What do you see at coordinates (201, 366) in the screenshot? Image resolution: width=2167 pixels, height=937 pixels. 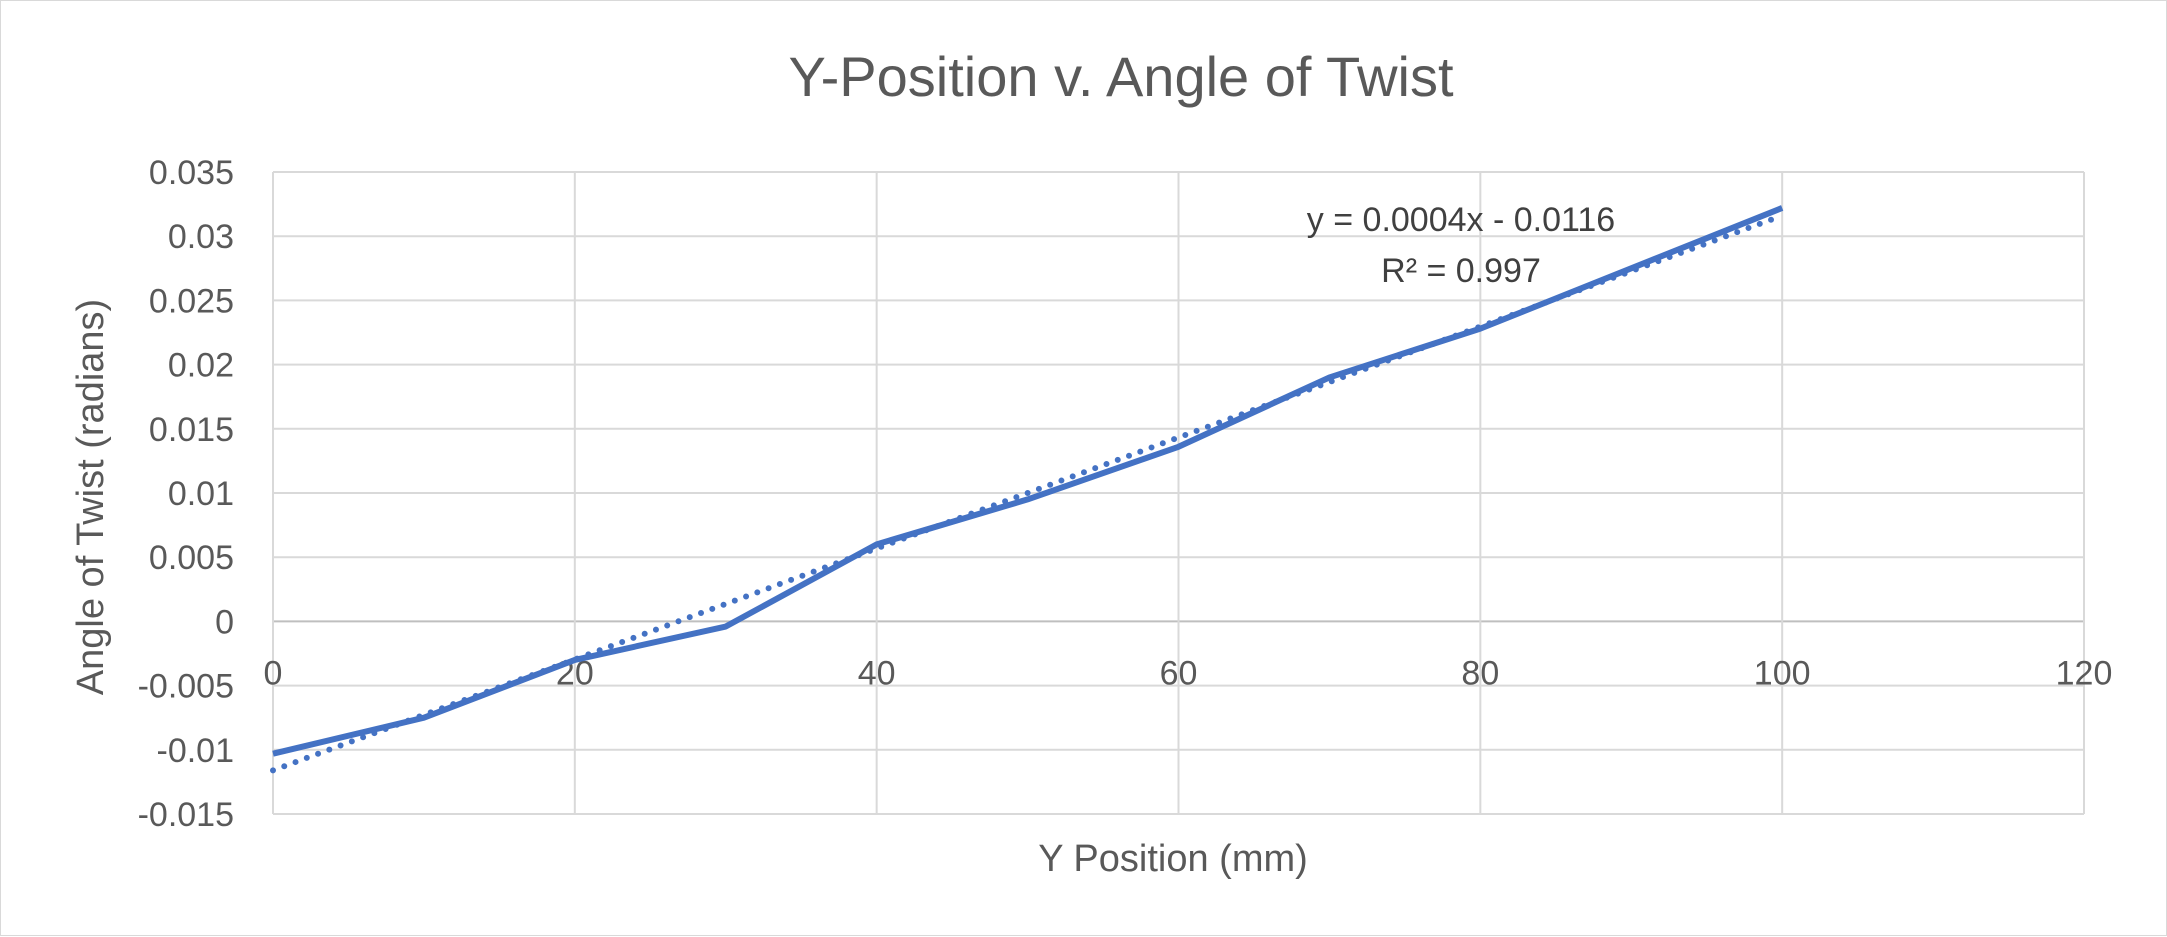 I see `y-tick-label: 0.02` at bounding box center [201, 366].